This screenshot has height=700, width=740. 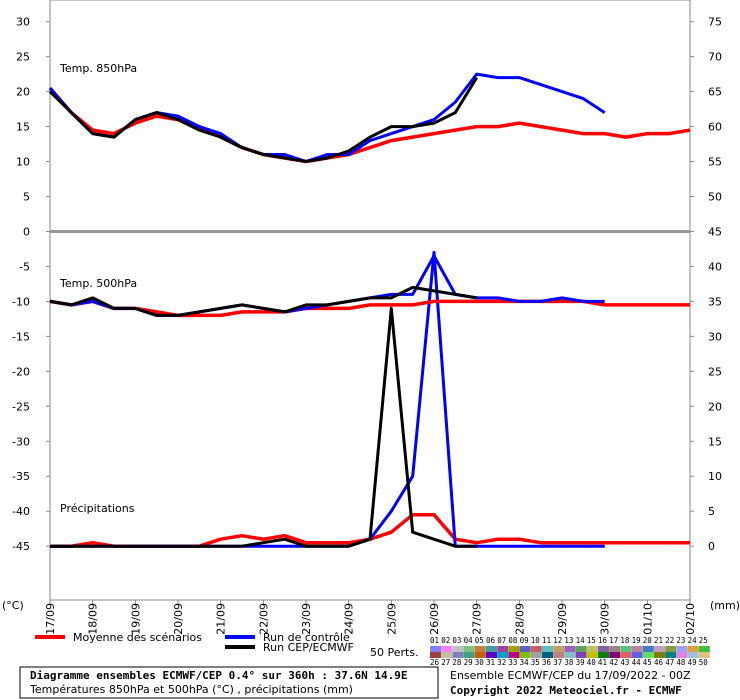 I want to click on pert-label: 04, so click(x=469, y=640).